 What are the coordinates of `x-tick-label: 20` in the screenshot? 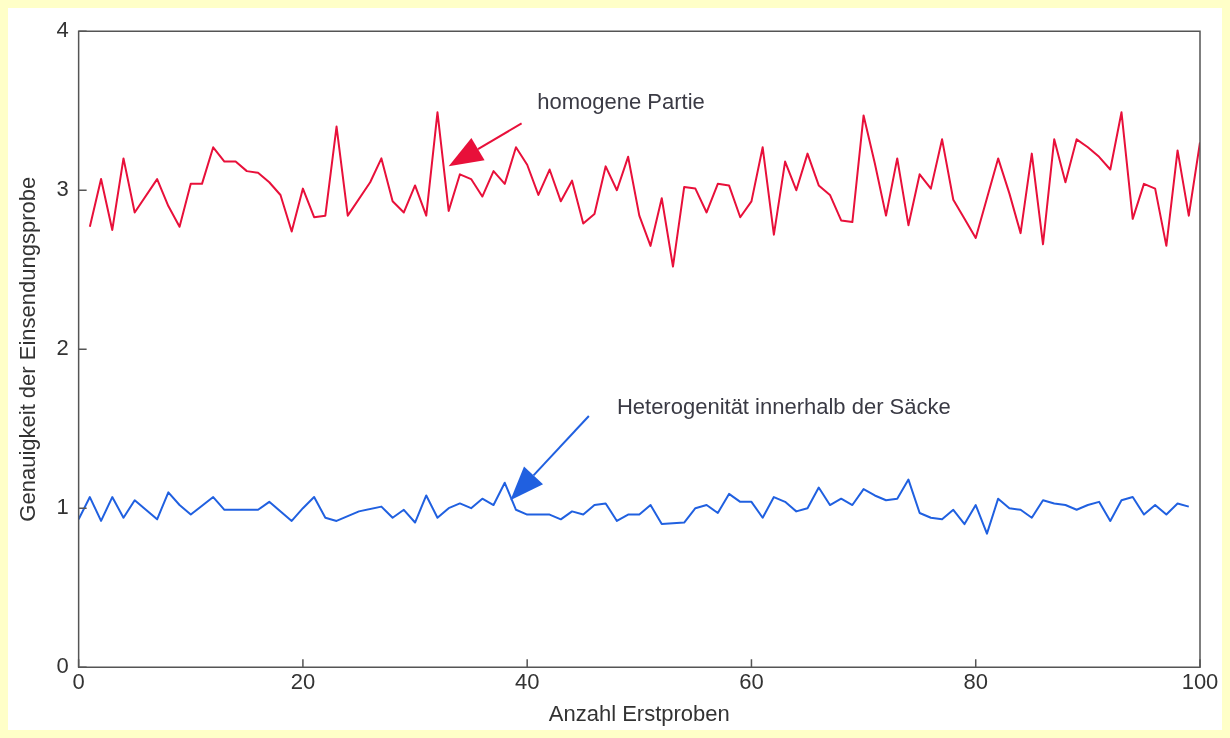 It's located at (303, 682).